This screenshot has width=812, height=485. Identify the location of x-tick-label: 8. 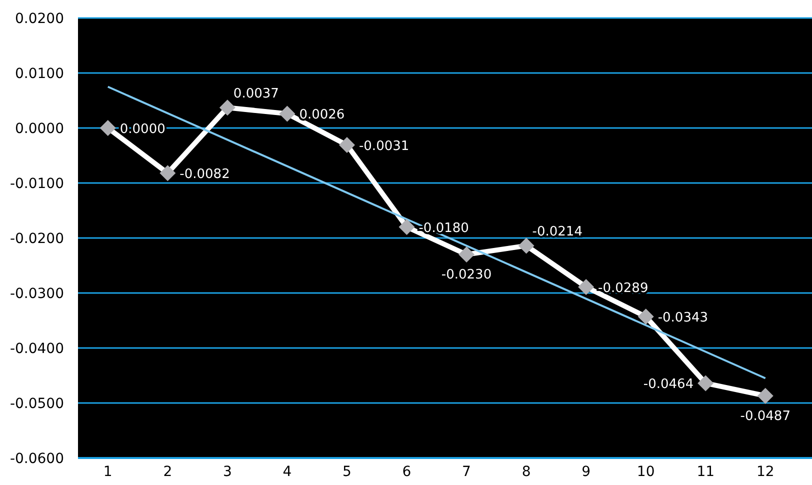
(526, 472).